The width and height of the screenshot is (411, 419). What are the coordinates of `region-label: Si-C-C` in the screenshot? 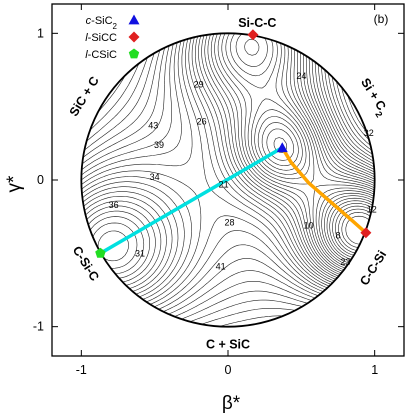 It's located at (257, 23).